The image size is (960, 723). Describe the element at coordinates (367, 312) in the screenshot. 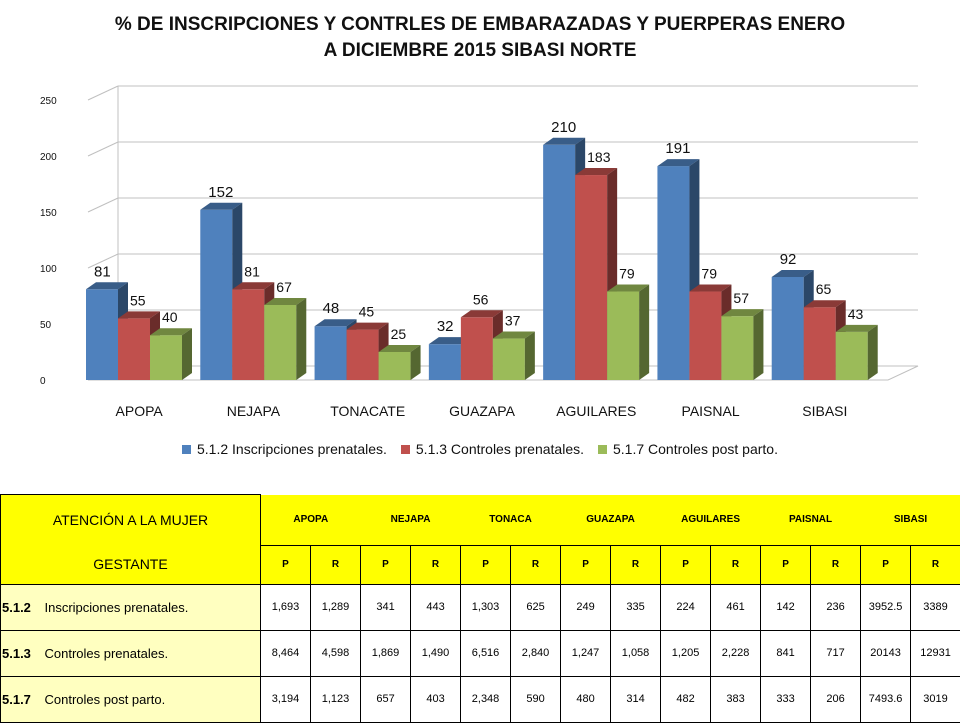

I see `data-label: 45` at that location.